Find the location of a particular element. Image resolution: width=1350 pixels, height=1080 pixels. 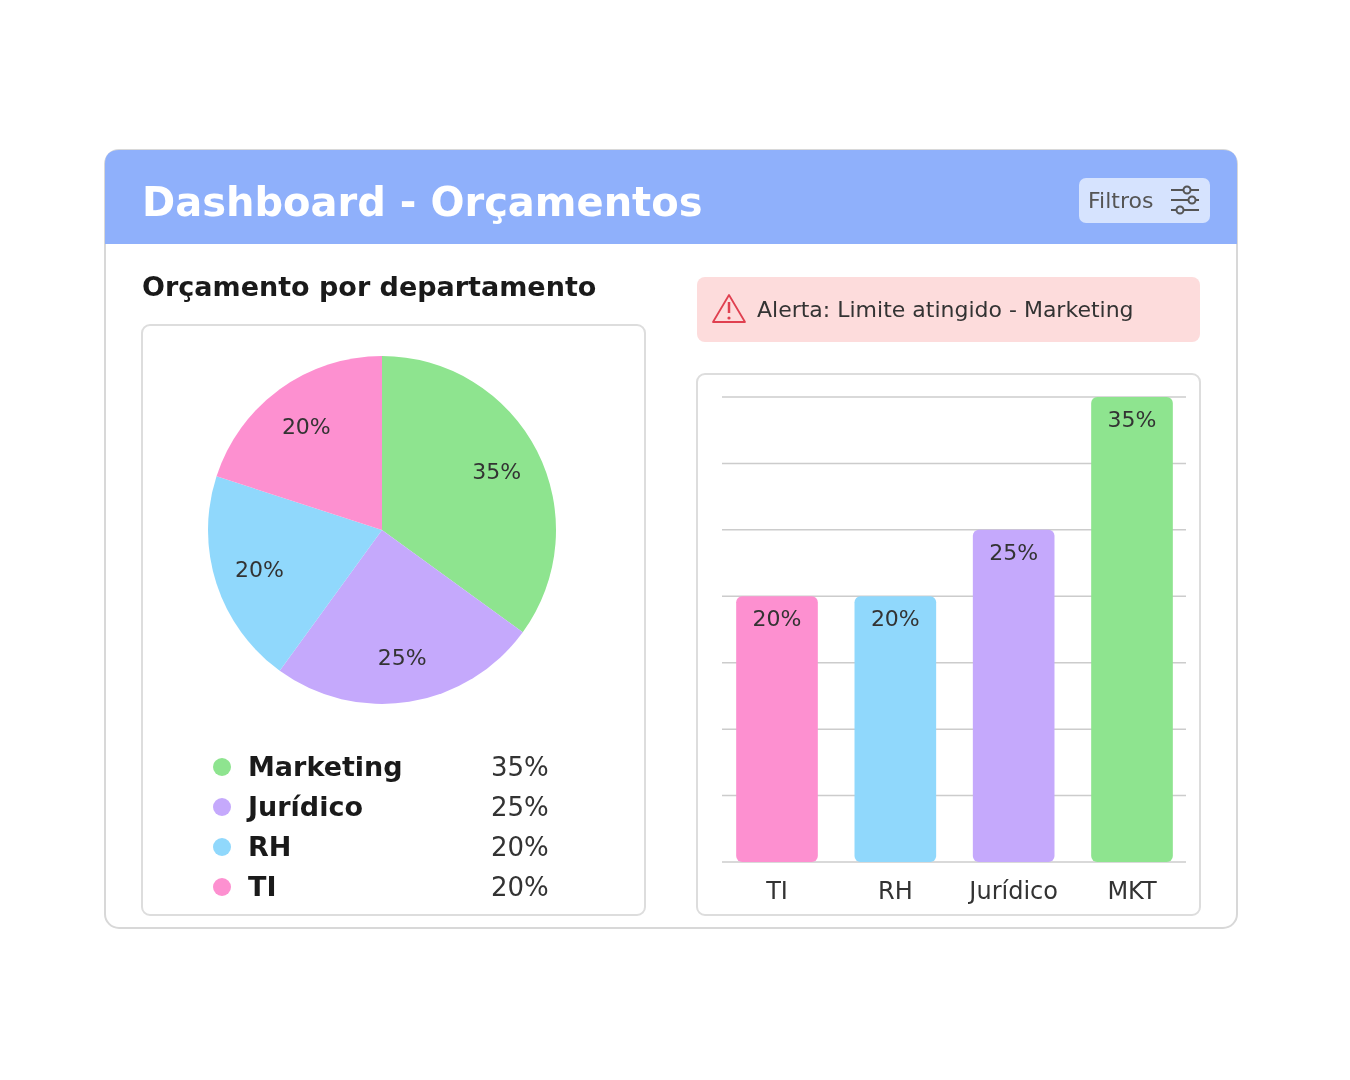

x-tick-label: Jurídico is located at coordinates (1012, 891).